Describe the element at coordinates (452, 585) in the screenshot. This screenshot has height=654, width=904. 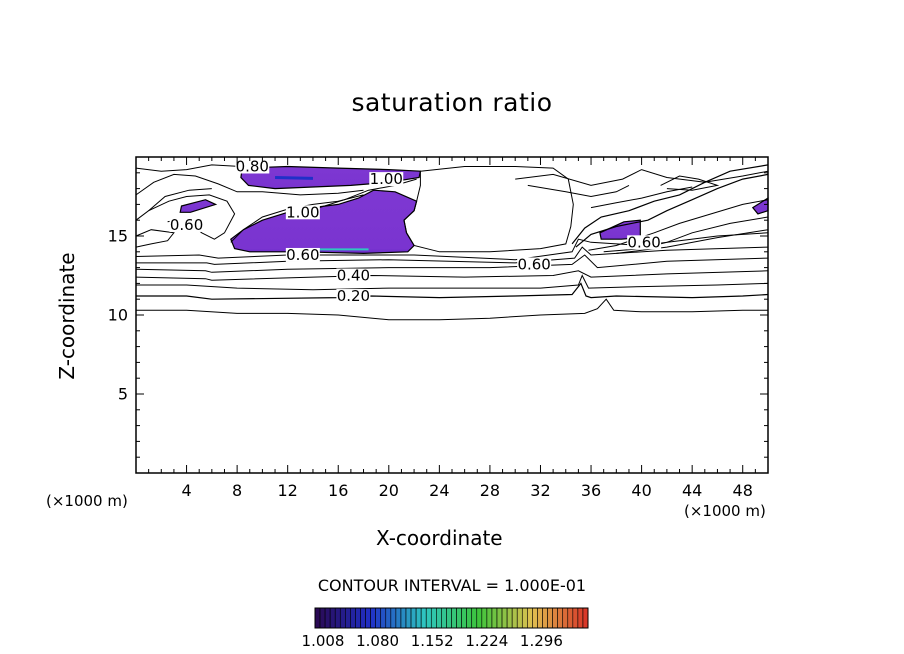
I see `contour-interval-label: CONTOUR INTERVAL = 1.000E-01` at that location.